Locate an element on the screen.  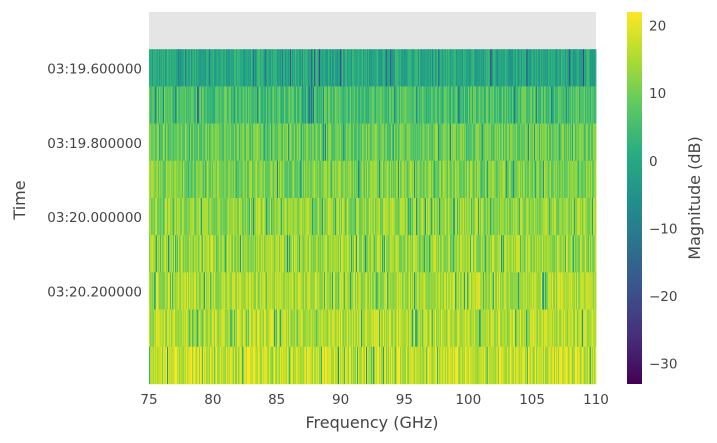
x-tick-label: 100 is located at coordinates (468, 400).